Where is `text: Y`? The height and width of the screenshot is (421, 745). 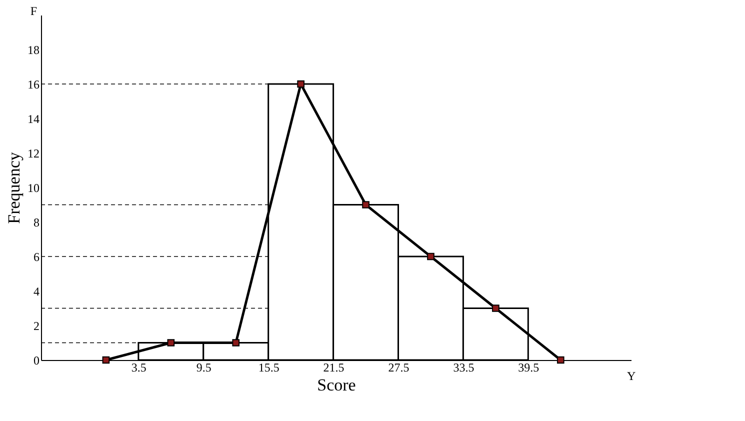 text: Y is located at coordinates (631, 376).